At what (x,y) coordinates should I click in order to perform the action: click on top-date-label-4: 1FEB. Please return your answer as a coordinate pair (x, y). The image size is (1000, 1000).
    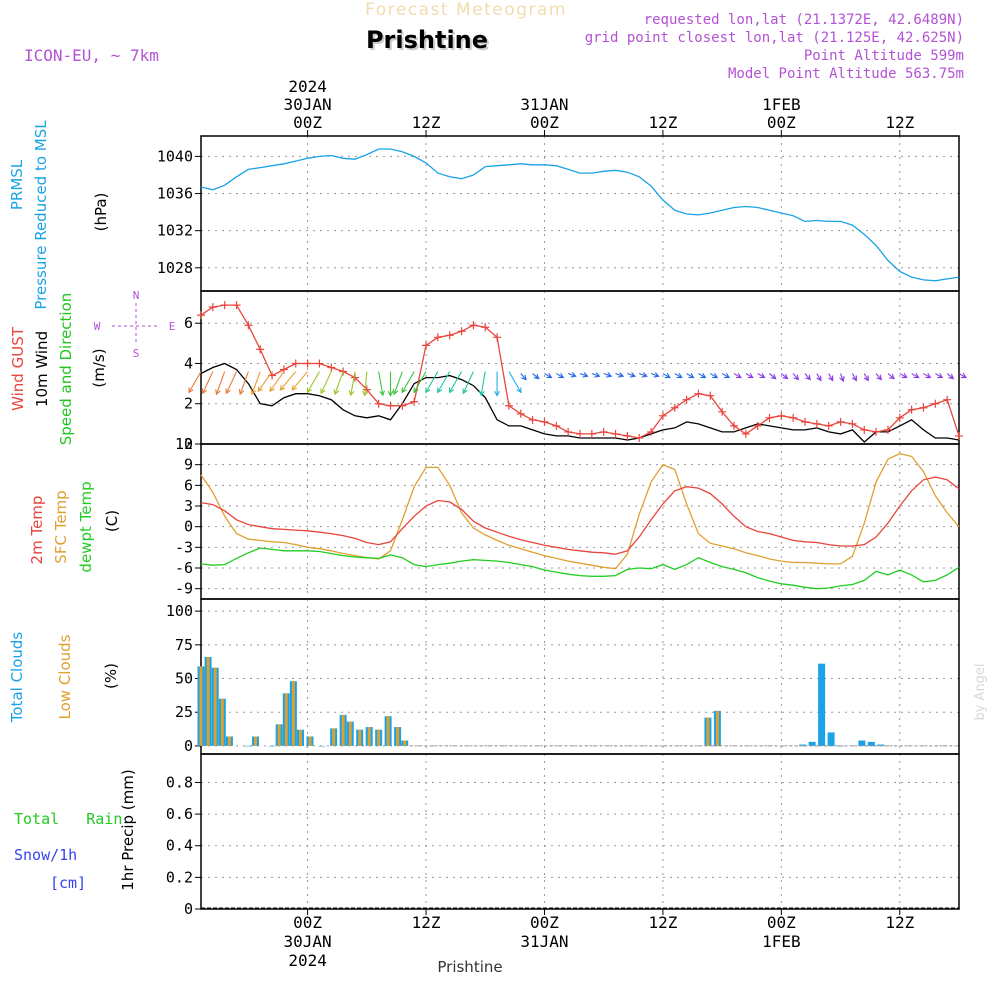
    Looking at the image, I should click on (781, 104).